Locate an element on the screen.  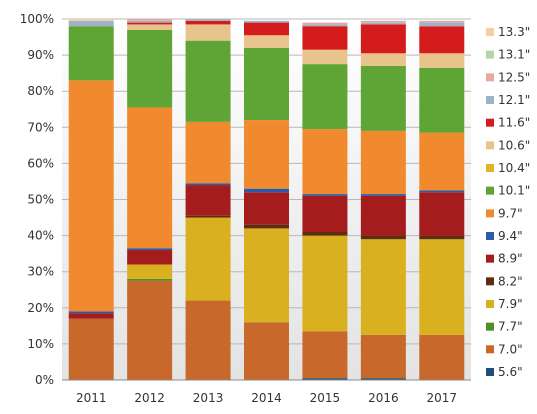
legend-item: 8.9" is located at coordinates (504, 259).